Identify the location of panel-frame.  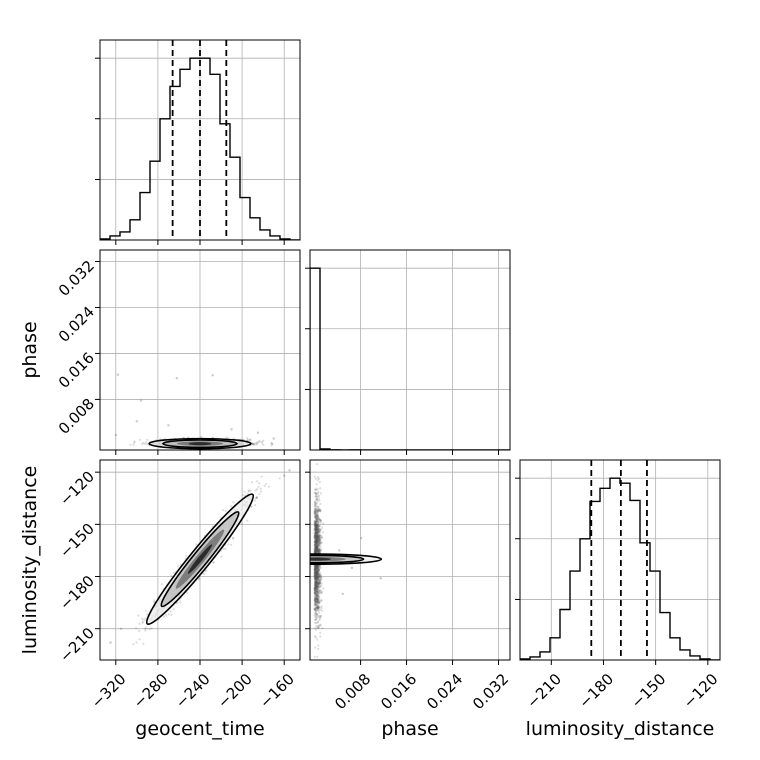
(410, 560).